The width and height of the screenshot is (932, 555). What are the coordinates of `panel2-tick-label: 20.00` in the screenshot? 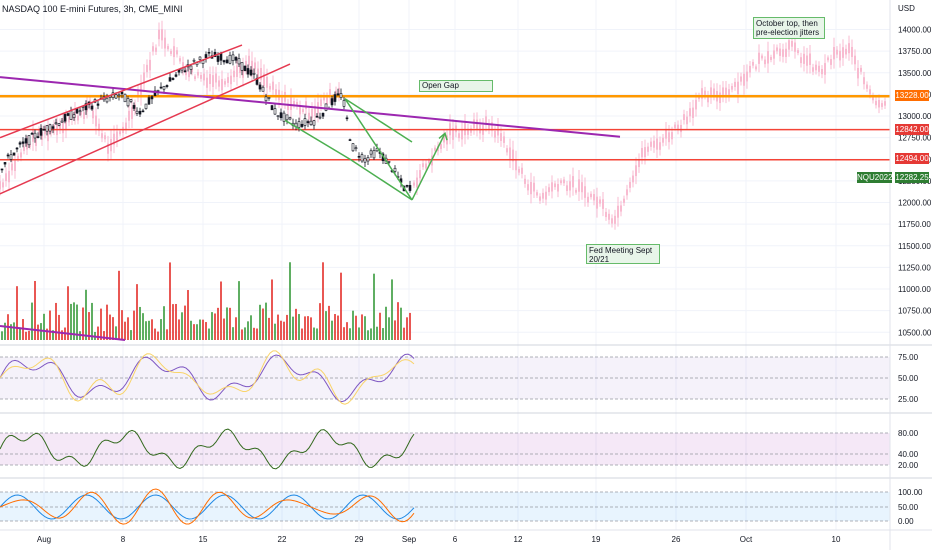 It's located at (908, 465).